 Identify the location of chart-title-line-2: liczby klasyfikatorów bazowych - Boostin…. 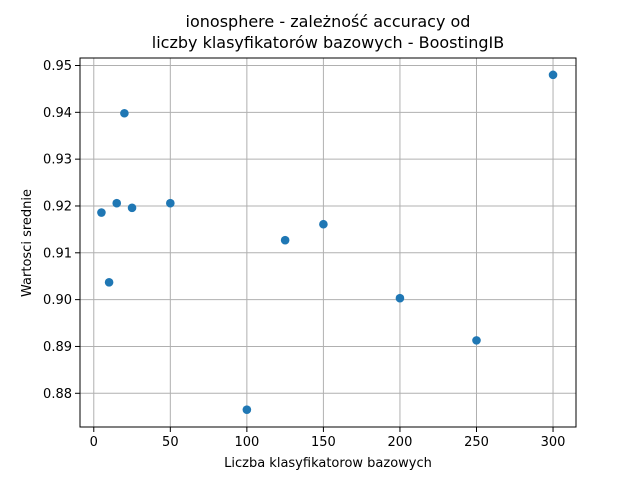
(328, 42).